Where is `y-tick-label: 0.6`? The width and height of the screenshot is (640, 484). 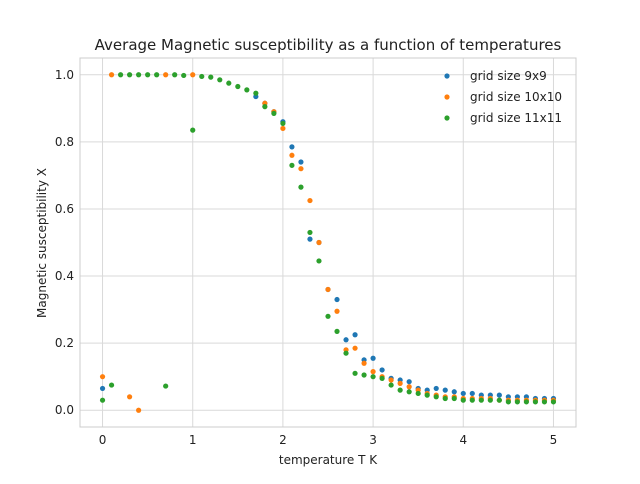
y-tick-label: 0.6 is located at coordinates (64, 209).